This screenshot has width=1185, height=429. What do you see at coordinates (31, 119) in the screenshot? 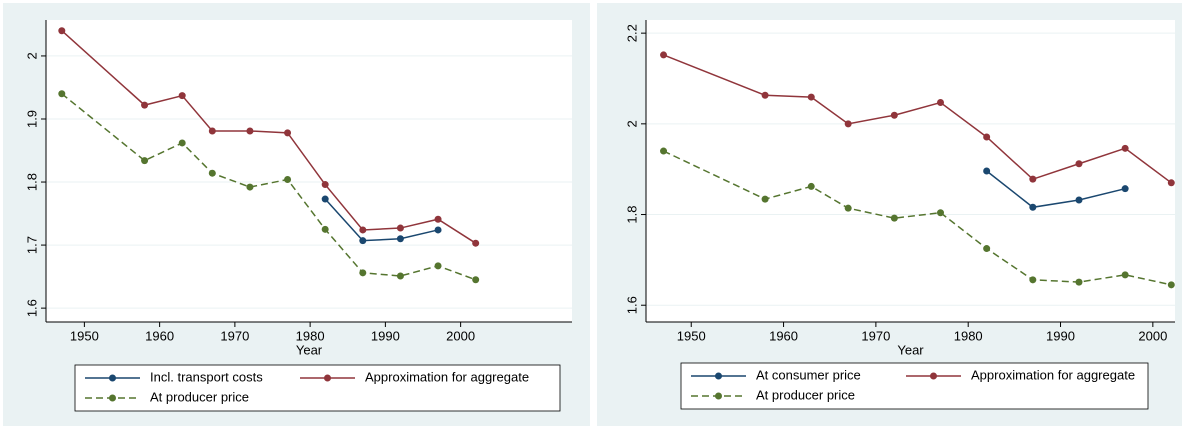
I see `y-tick-label: 1.9` at bounding box center [31, 119].